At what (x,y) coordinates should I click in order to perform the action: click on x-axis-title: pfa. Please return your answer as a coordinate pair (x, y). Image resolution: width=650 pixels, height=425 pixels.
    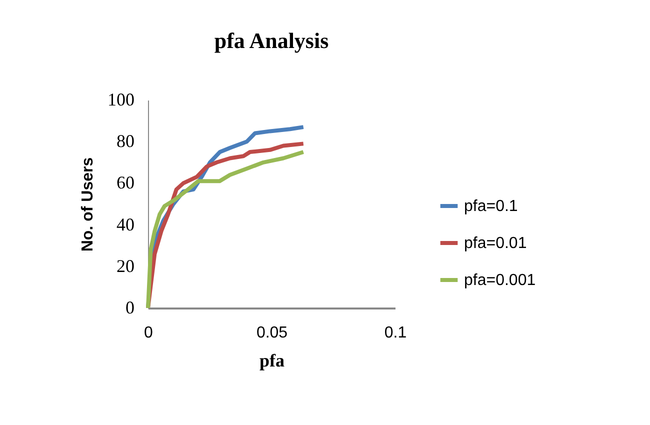
    Looking at the image, I should click on (272, 360).